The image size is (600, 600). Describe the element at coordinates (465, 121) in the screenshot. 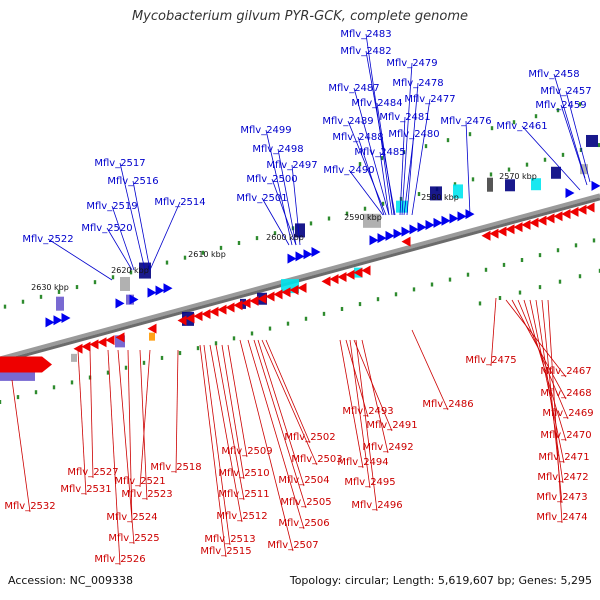

I see `gene-label: Mflv_2476` at that location.